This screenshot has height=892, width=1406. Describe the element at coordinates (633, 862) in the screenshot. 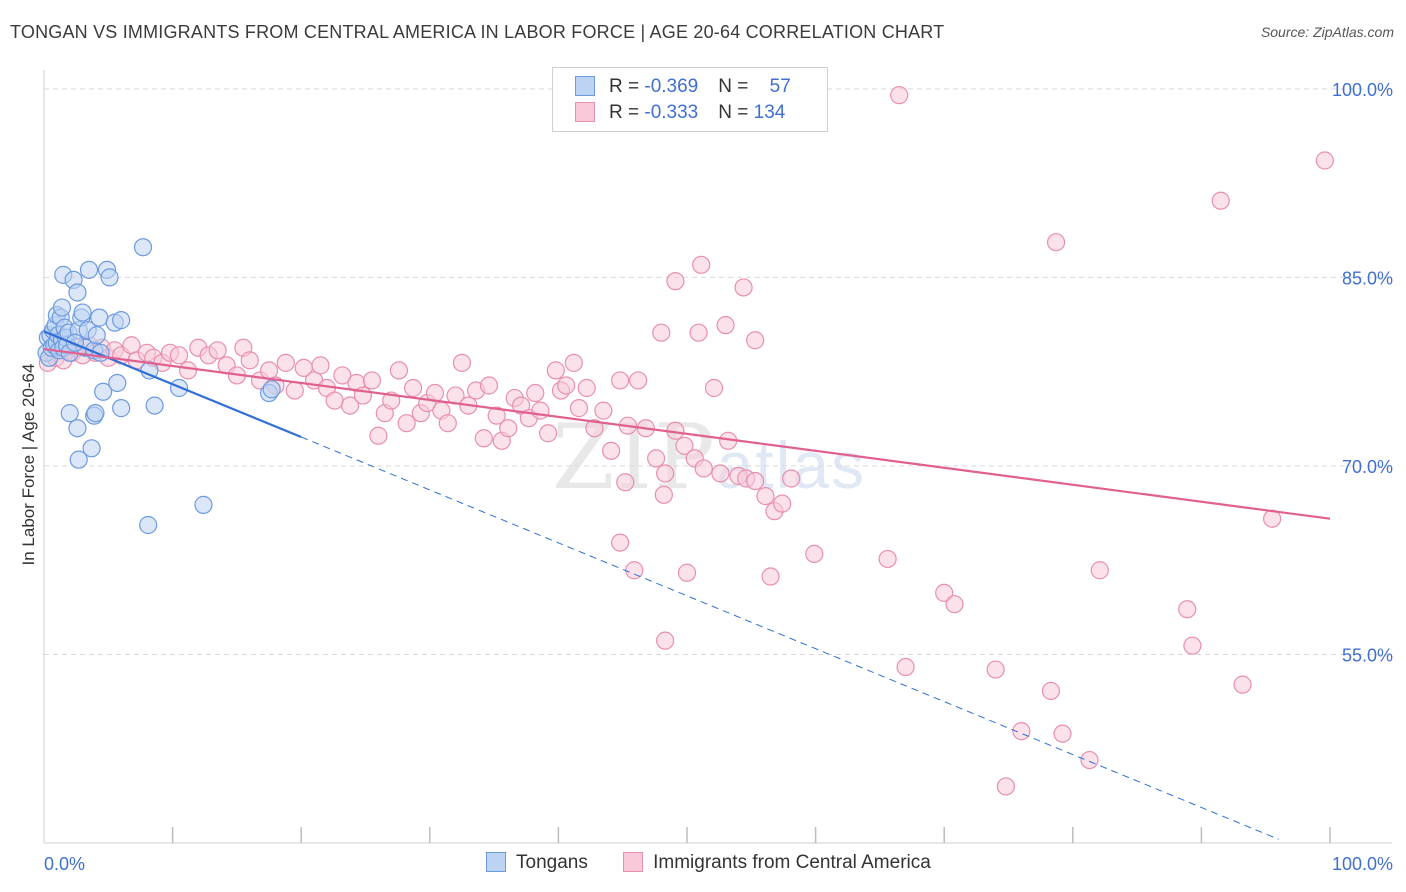

I see `legend-immigrants-swatch` at that location.